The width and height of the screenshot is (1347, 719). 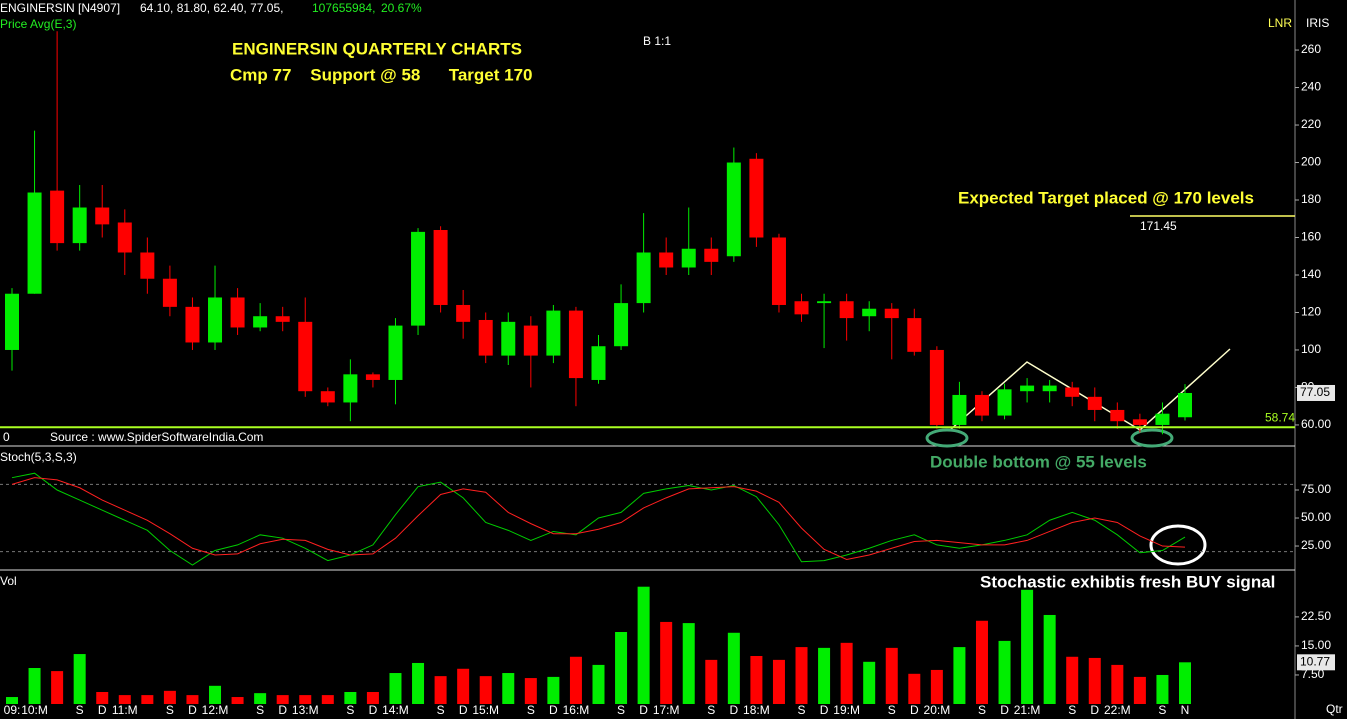 I want to click on x-tick-label: 17:M, so click(x=666, y=710).